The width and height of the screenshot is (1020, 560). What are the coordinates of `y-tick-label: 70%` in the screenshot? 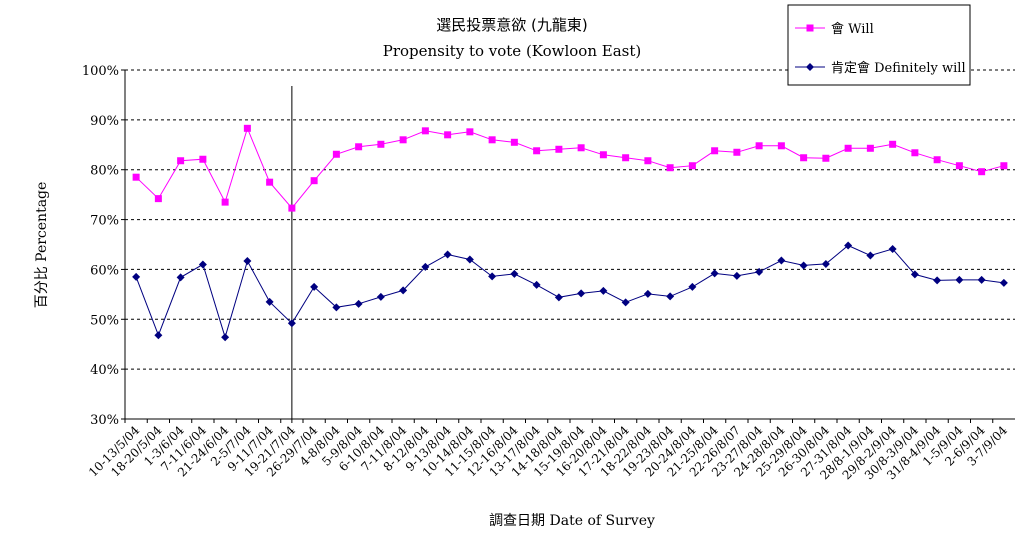 It's located at (104, 221).